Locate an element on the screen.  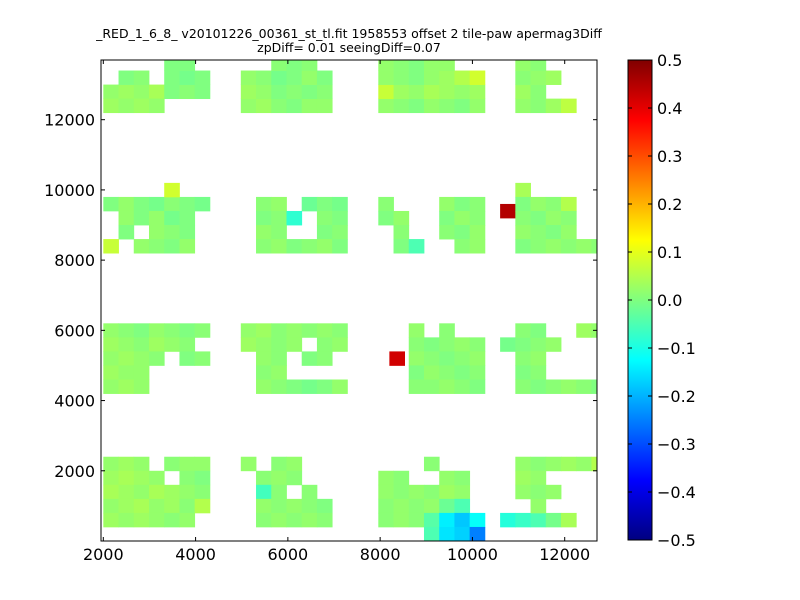
x-tick-label: 12000 is located at coordinates (564, 554).